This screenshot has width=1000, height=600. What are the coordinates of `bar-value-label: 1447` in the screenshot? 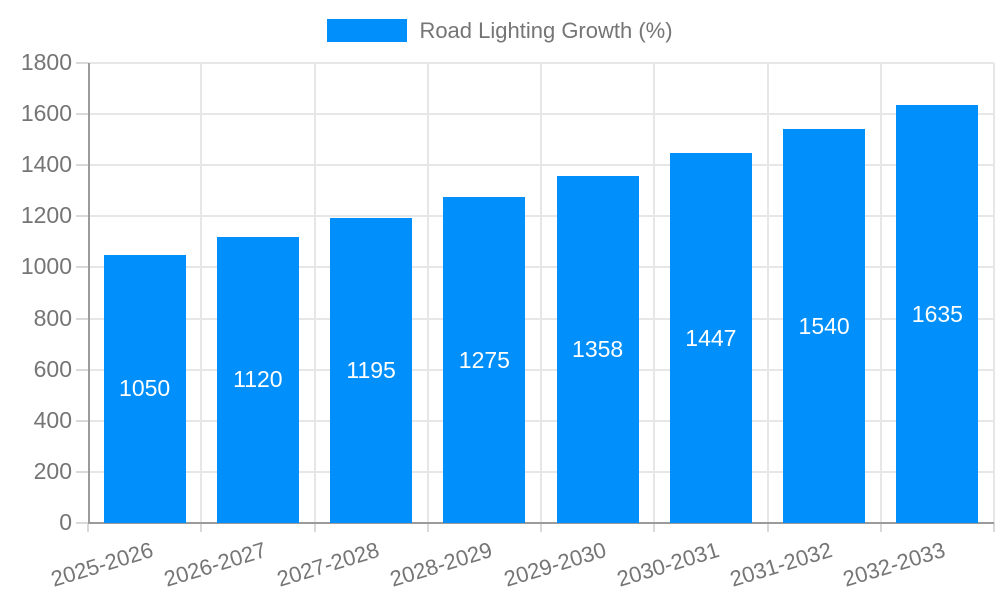 It's located at (711, 337).